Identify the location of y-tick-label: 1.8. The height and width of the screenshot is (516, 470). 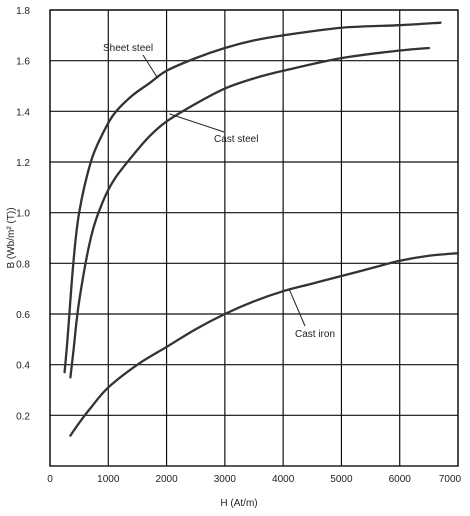
(23, 11).